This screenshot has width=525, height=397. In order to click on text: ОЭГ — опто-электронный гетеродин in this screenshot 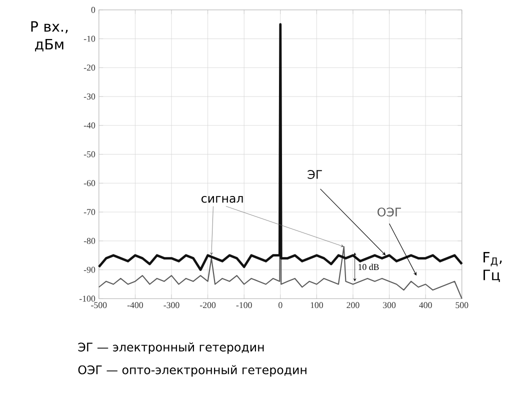, I will do `click(192, 371)`.